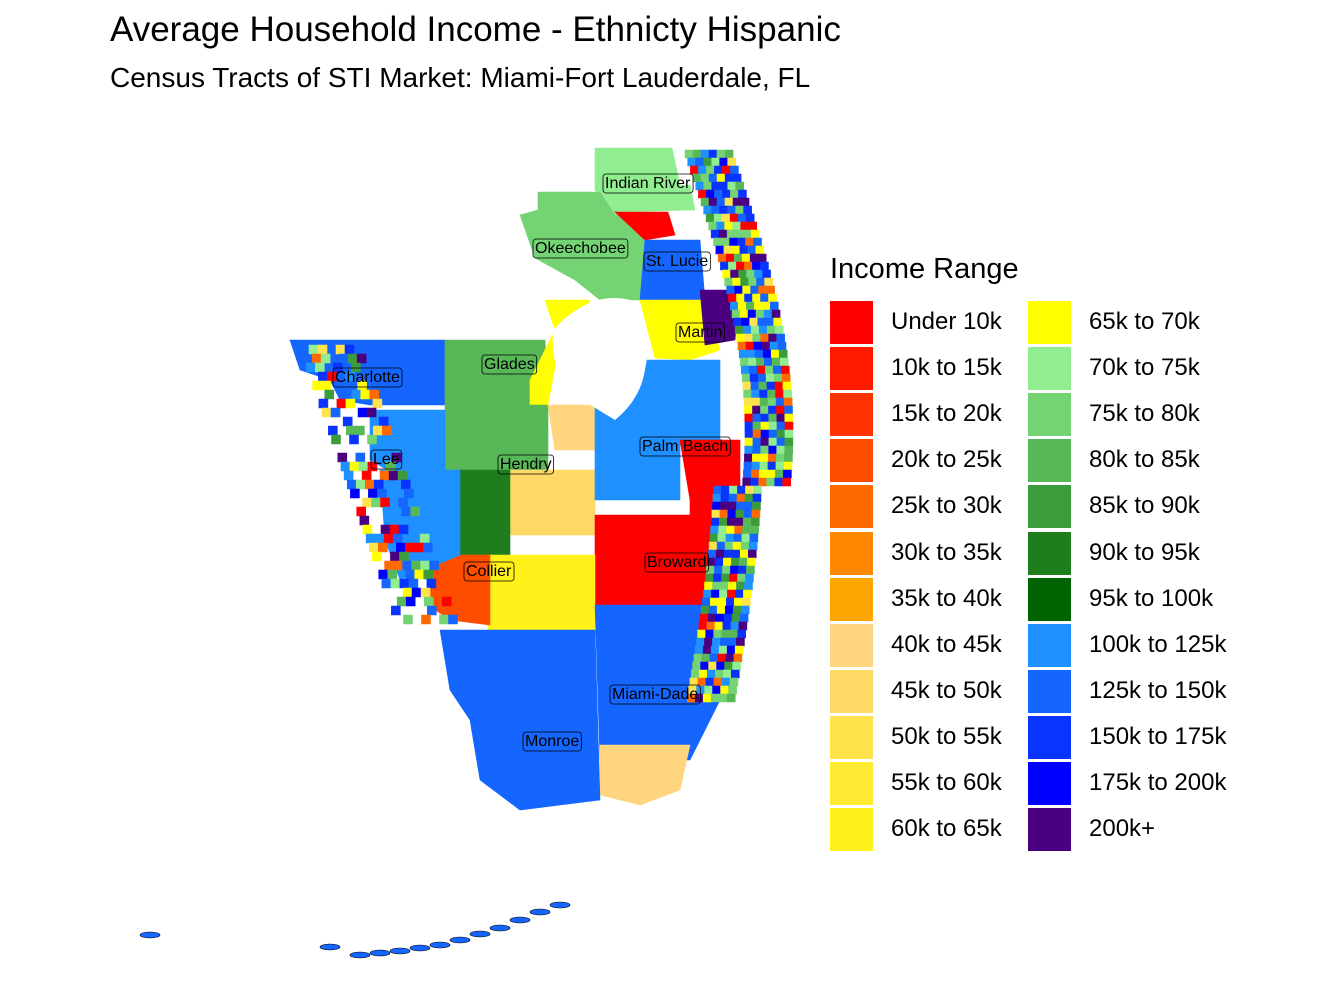 The height and width of the screenshot is (1008, 1344). What do you see at coordinates (552, 741) in the screenshot?
I see `county-label: Monroe` at bounding box center [552, 741].